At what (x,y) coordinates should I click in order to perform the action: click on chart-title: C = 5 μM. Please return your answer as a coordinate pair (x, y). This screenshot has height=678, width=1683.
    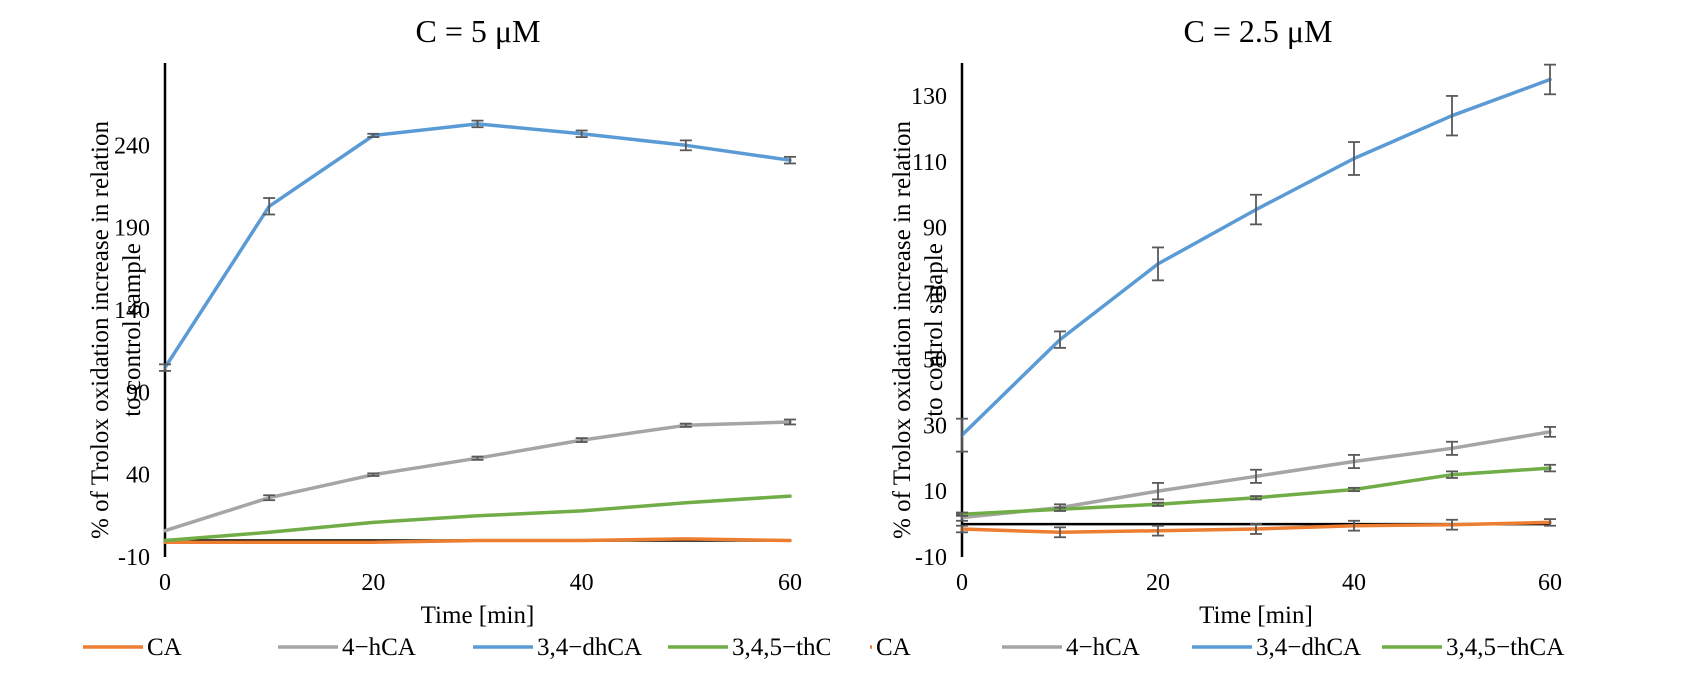
    Looking at the image, I should click on (478, 31).